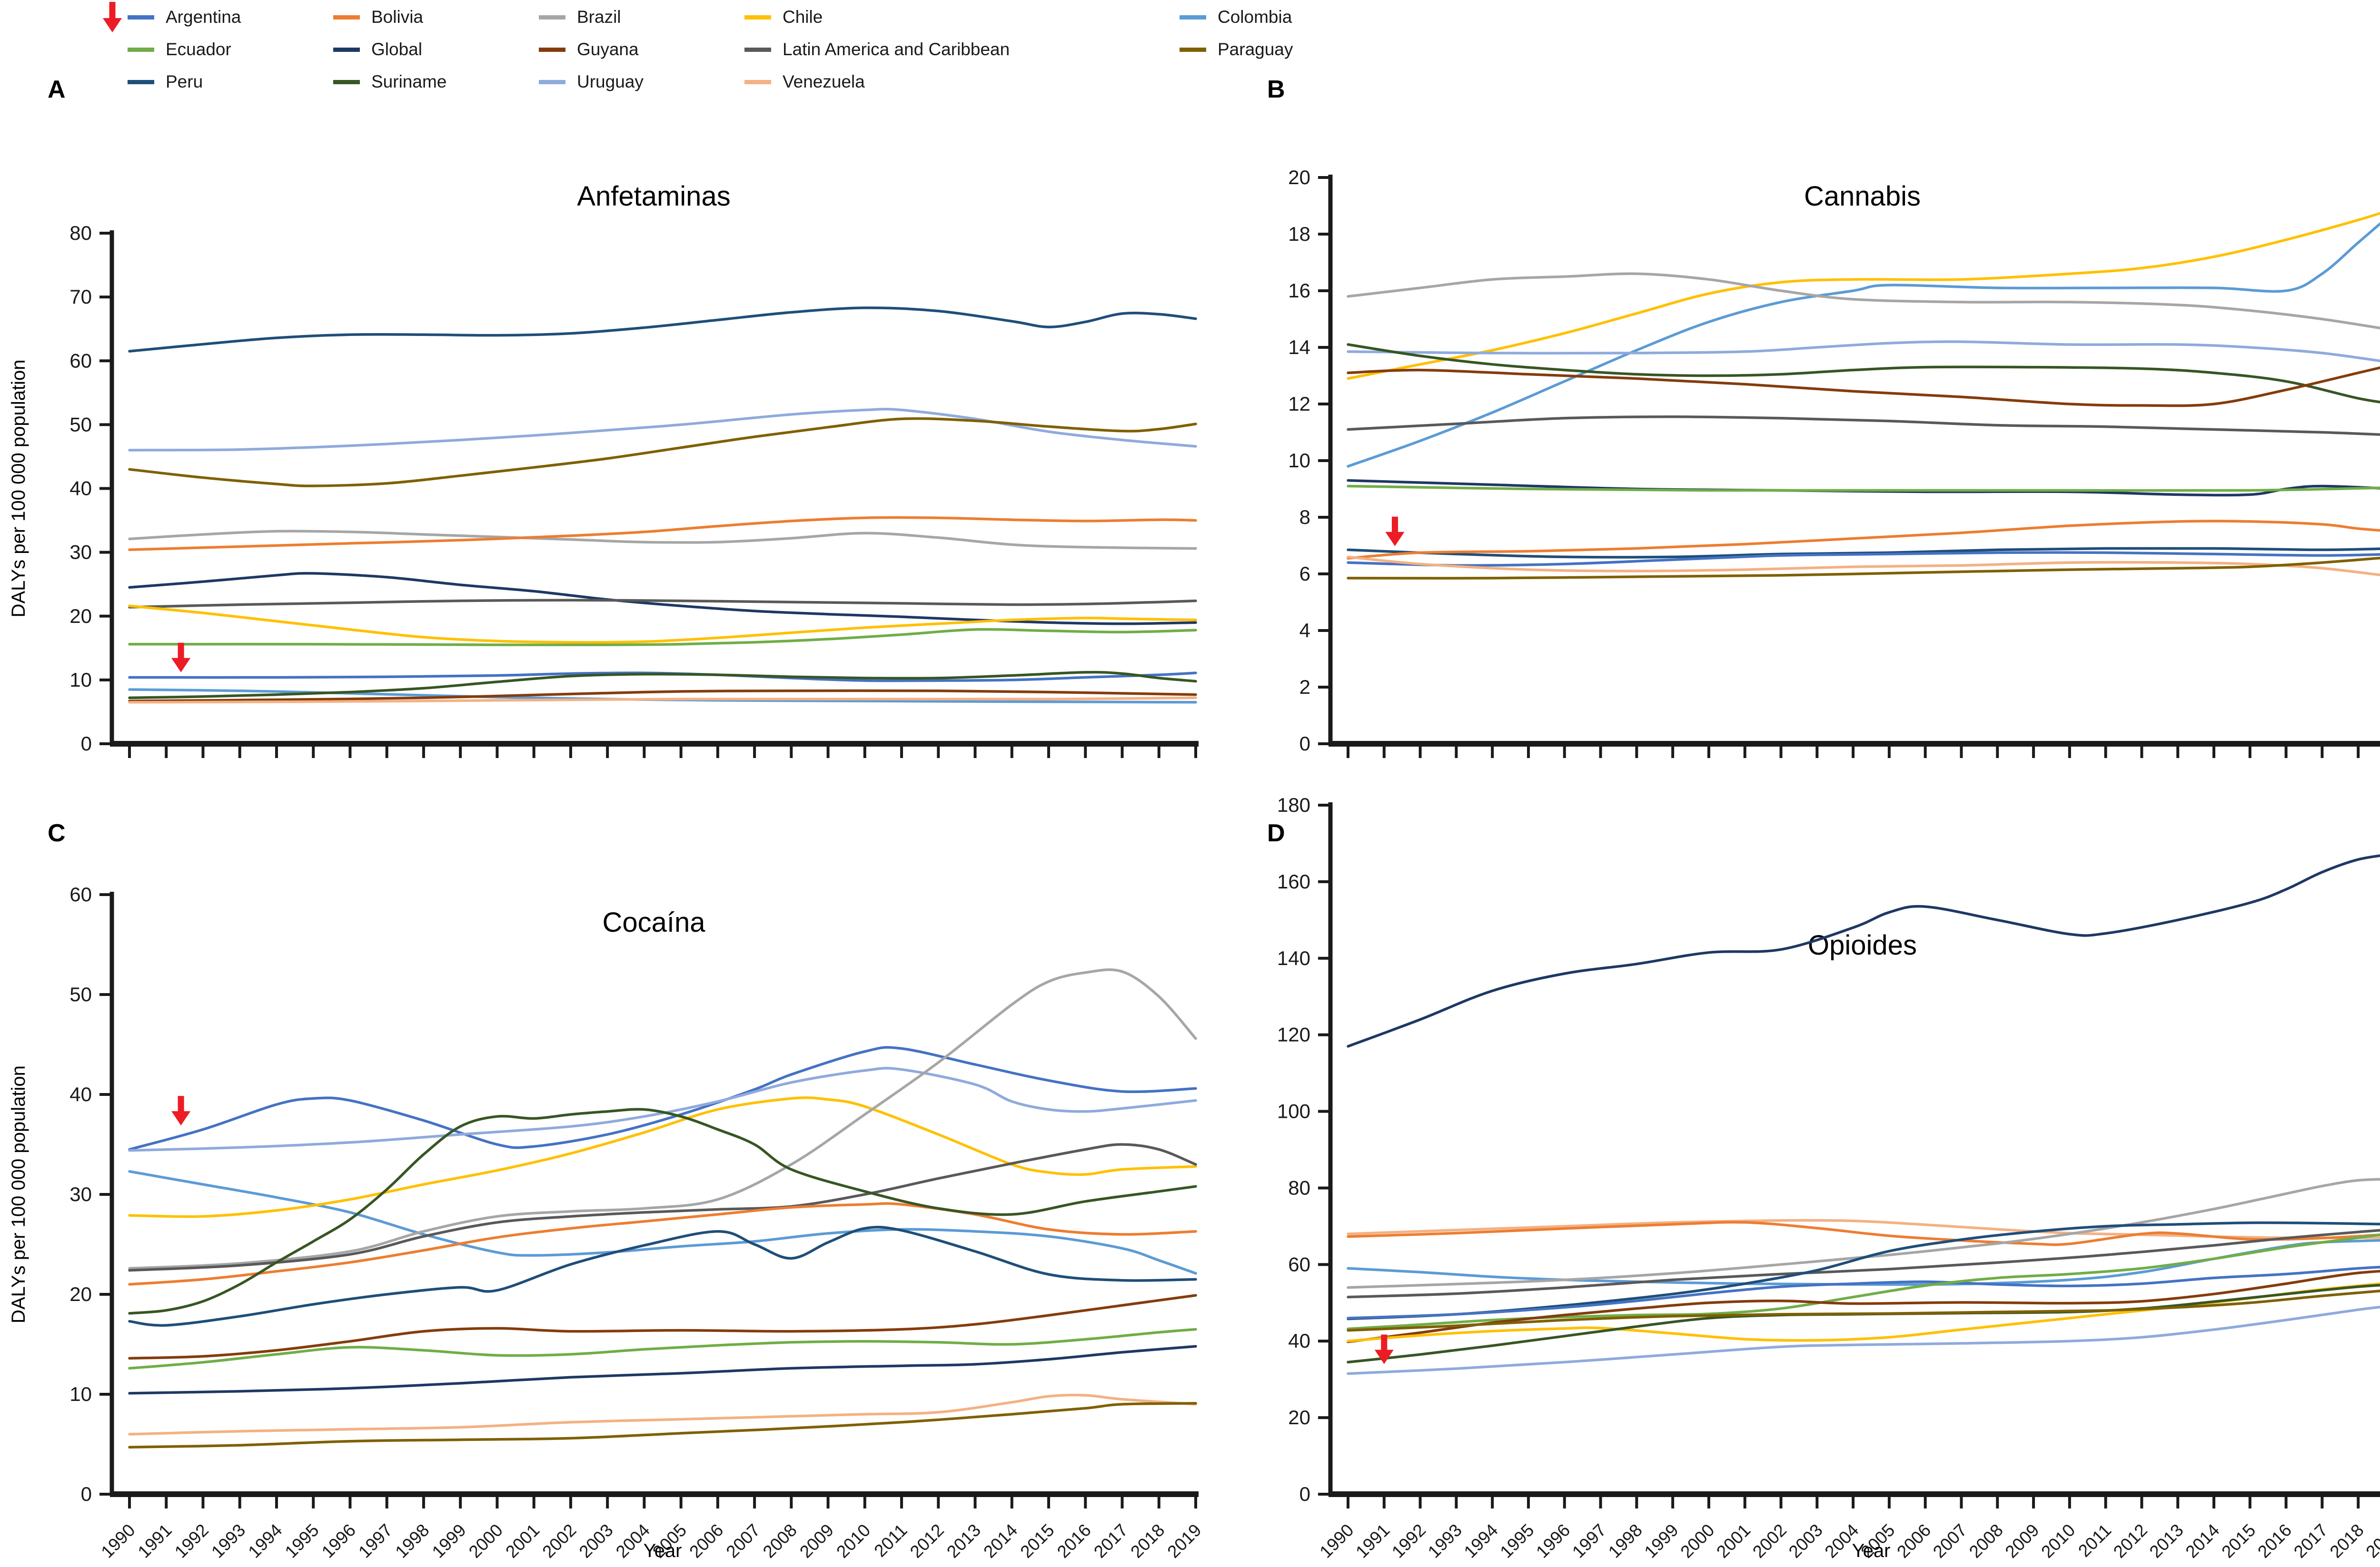  Describe the element at coordinates (743, 1541) in the screenshot. I see `x-tick-label: 2007` at that location.